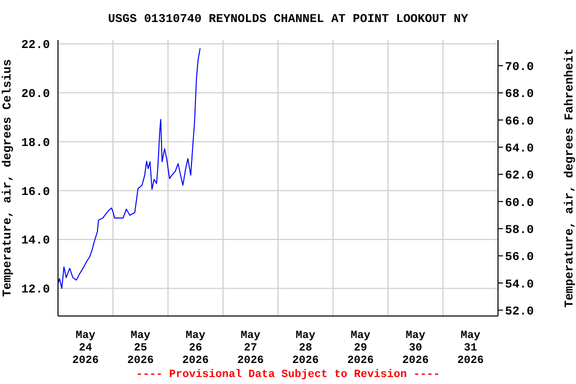  I want to click on y-tick-label: 18.0, so click(35, 143).